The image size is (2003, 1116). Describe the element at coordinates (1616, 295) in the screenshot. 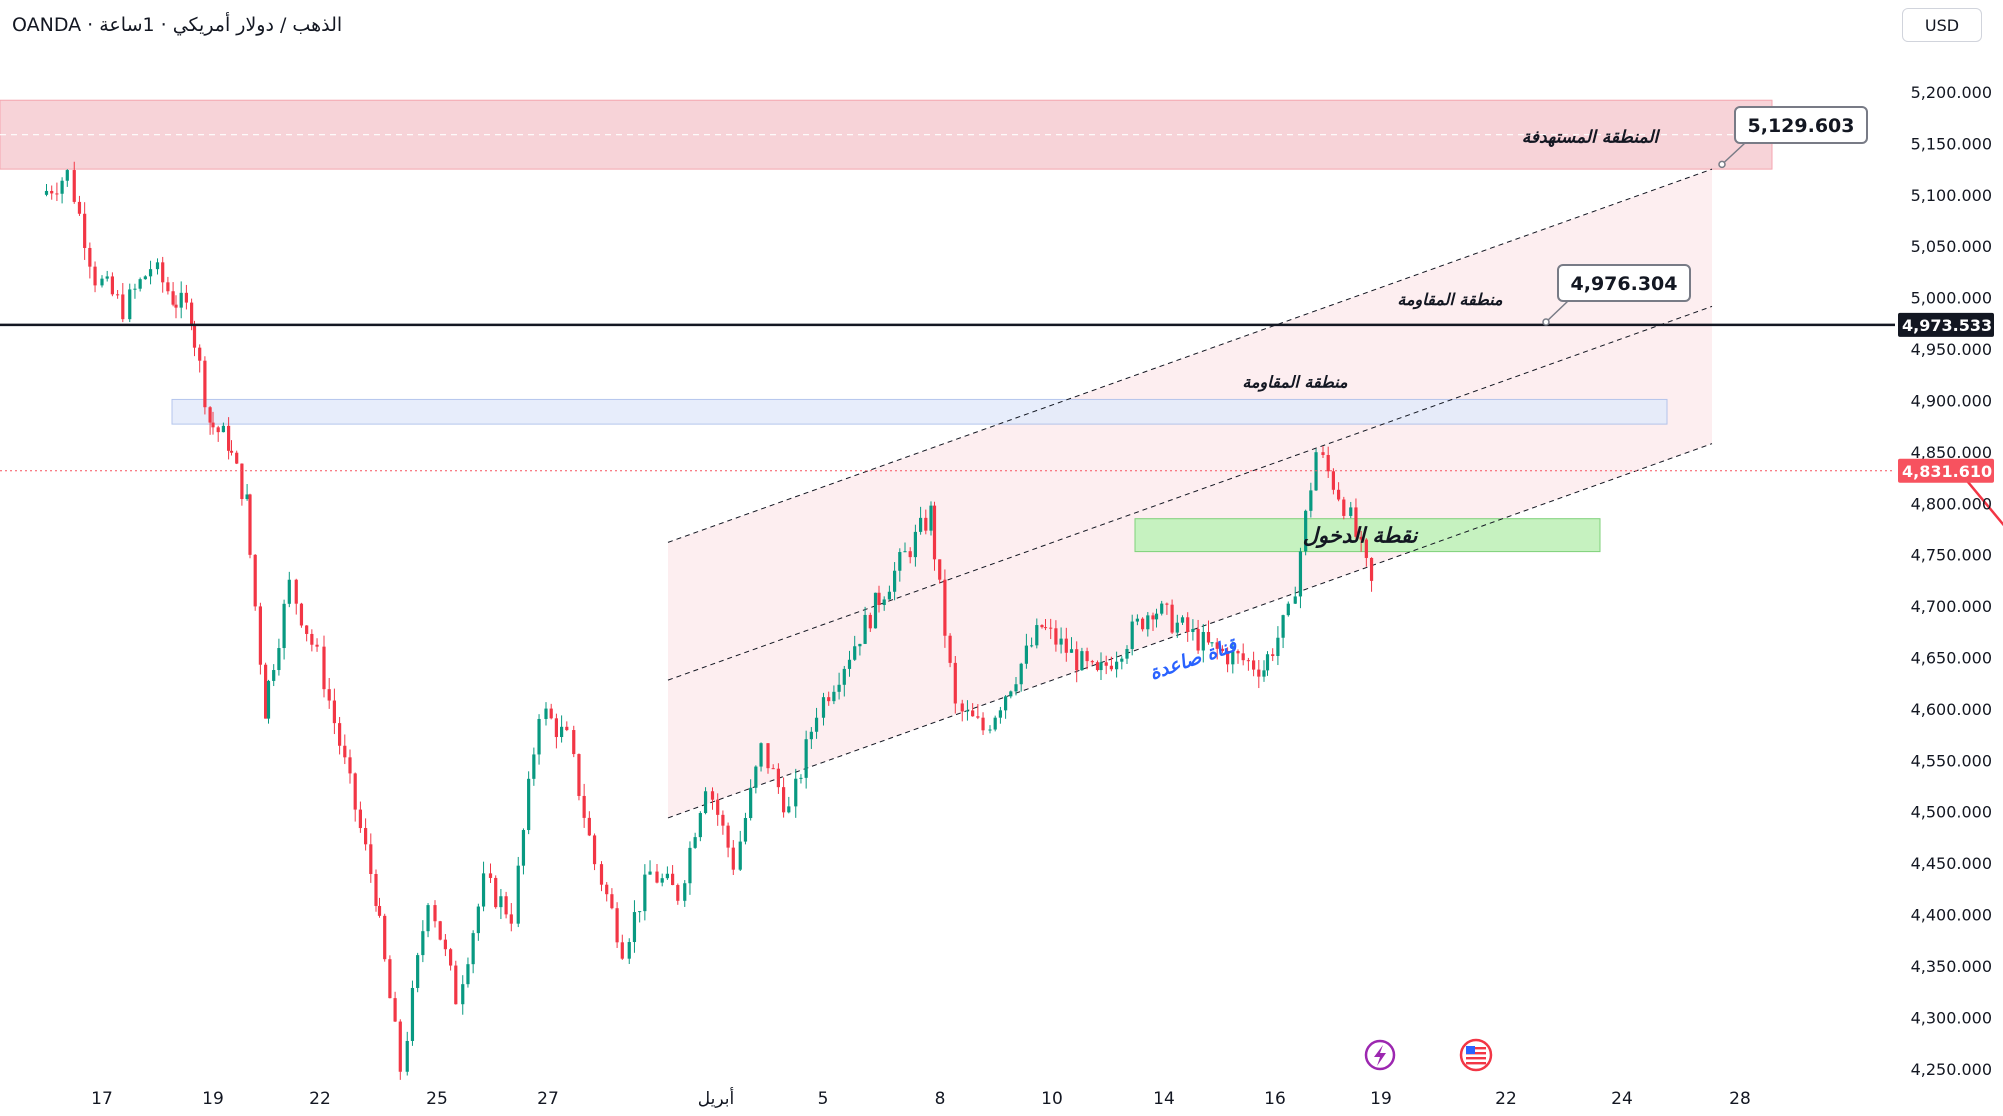

I see `price-callout-resistance: 4,976.304` at that location.